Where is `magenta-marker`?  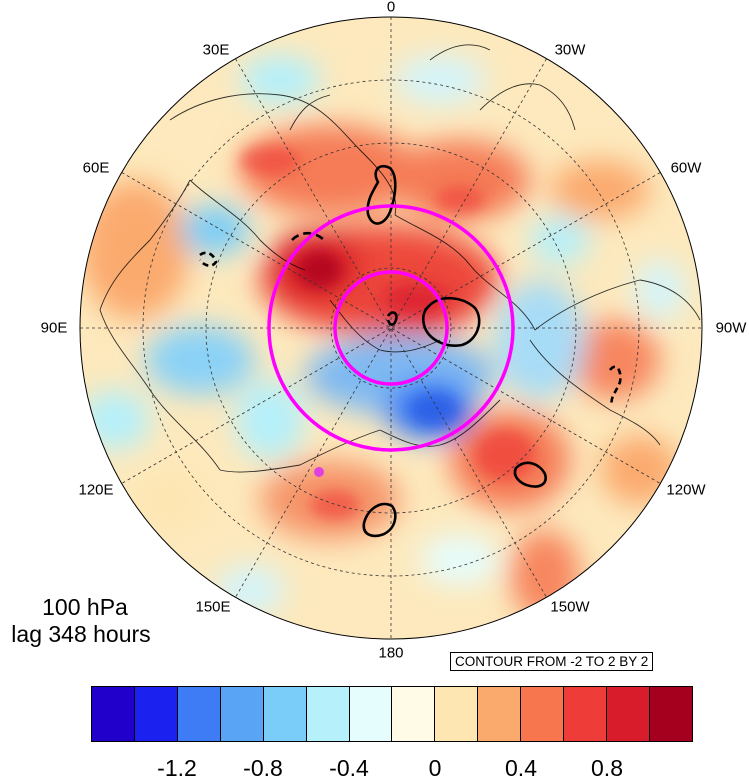 magenta-marker is located at coordinates (319, 472).